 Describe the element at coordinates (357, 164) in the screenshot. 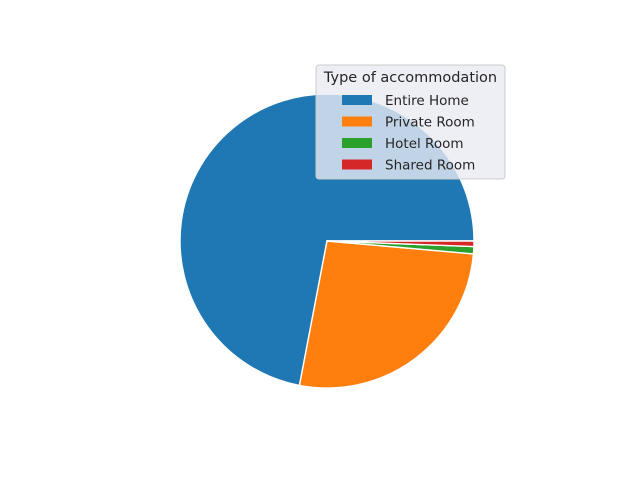

I see `legend-swatch-shared-room` at that location.